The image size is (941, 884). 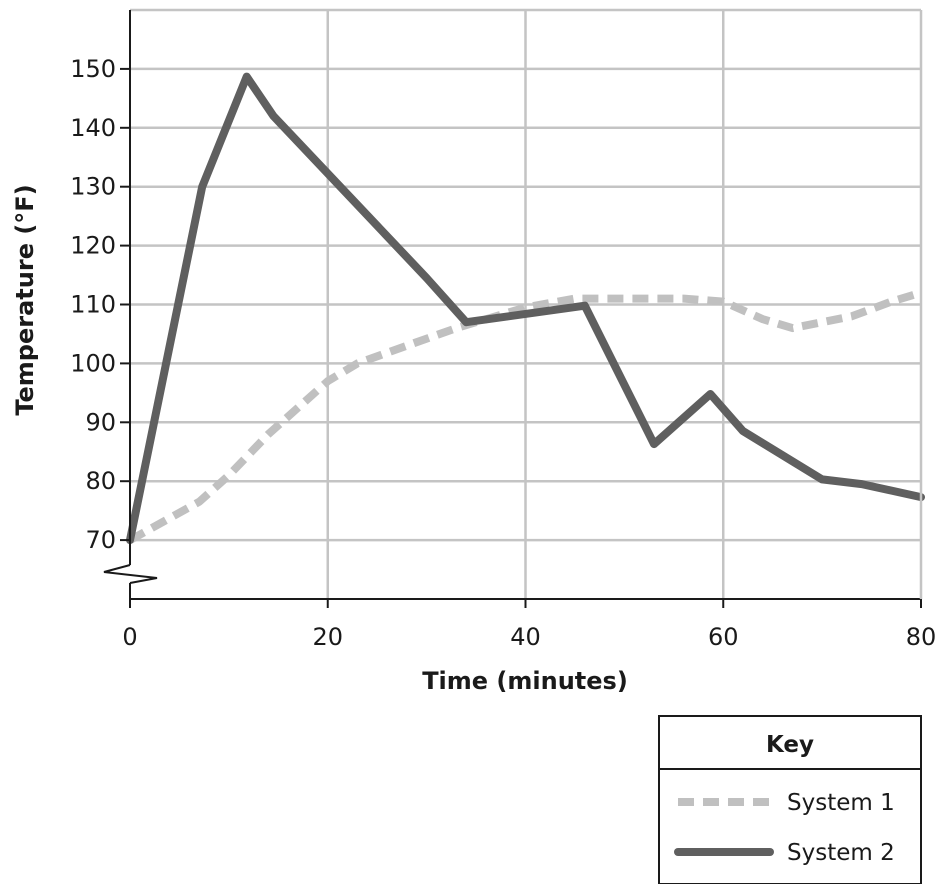 I want to click on y-axis-title: Temperature (°F), so click(x=25, y=299).